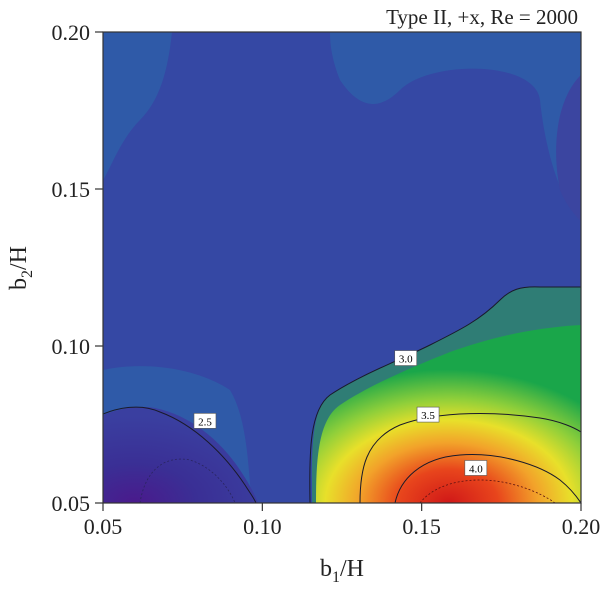 This screenshot has width=600, height=596. I want to click on x-axis-title: b1/H, so click(342, 571).